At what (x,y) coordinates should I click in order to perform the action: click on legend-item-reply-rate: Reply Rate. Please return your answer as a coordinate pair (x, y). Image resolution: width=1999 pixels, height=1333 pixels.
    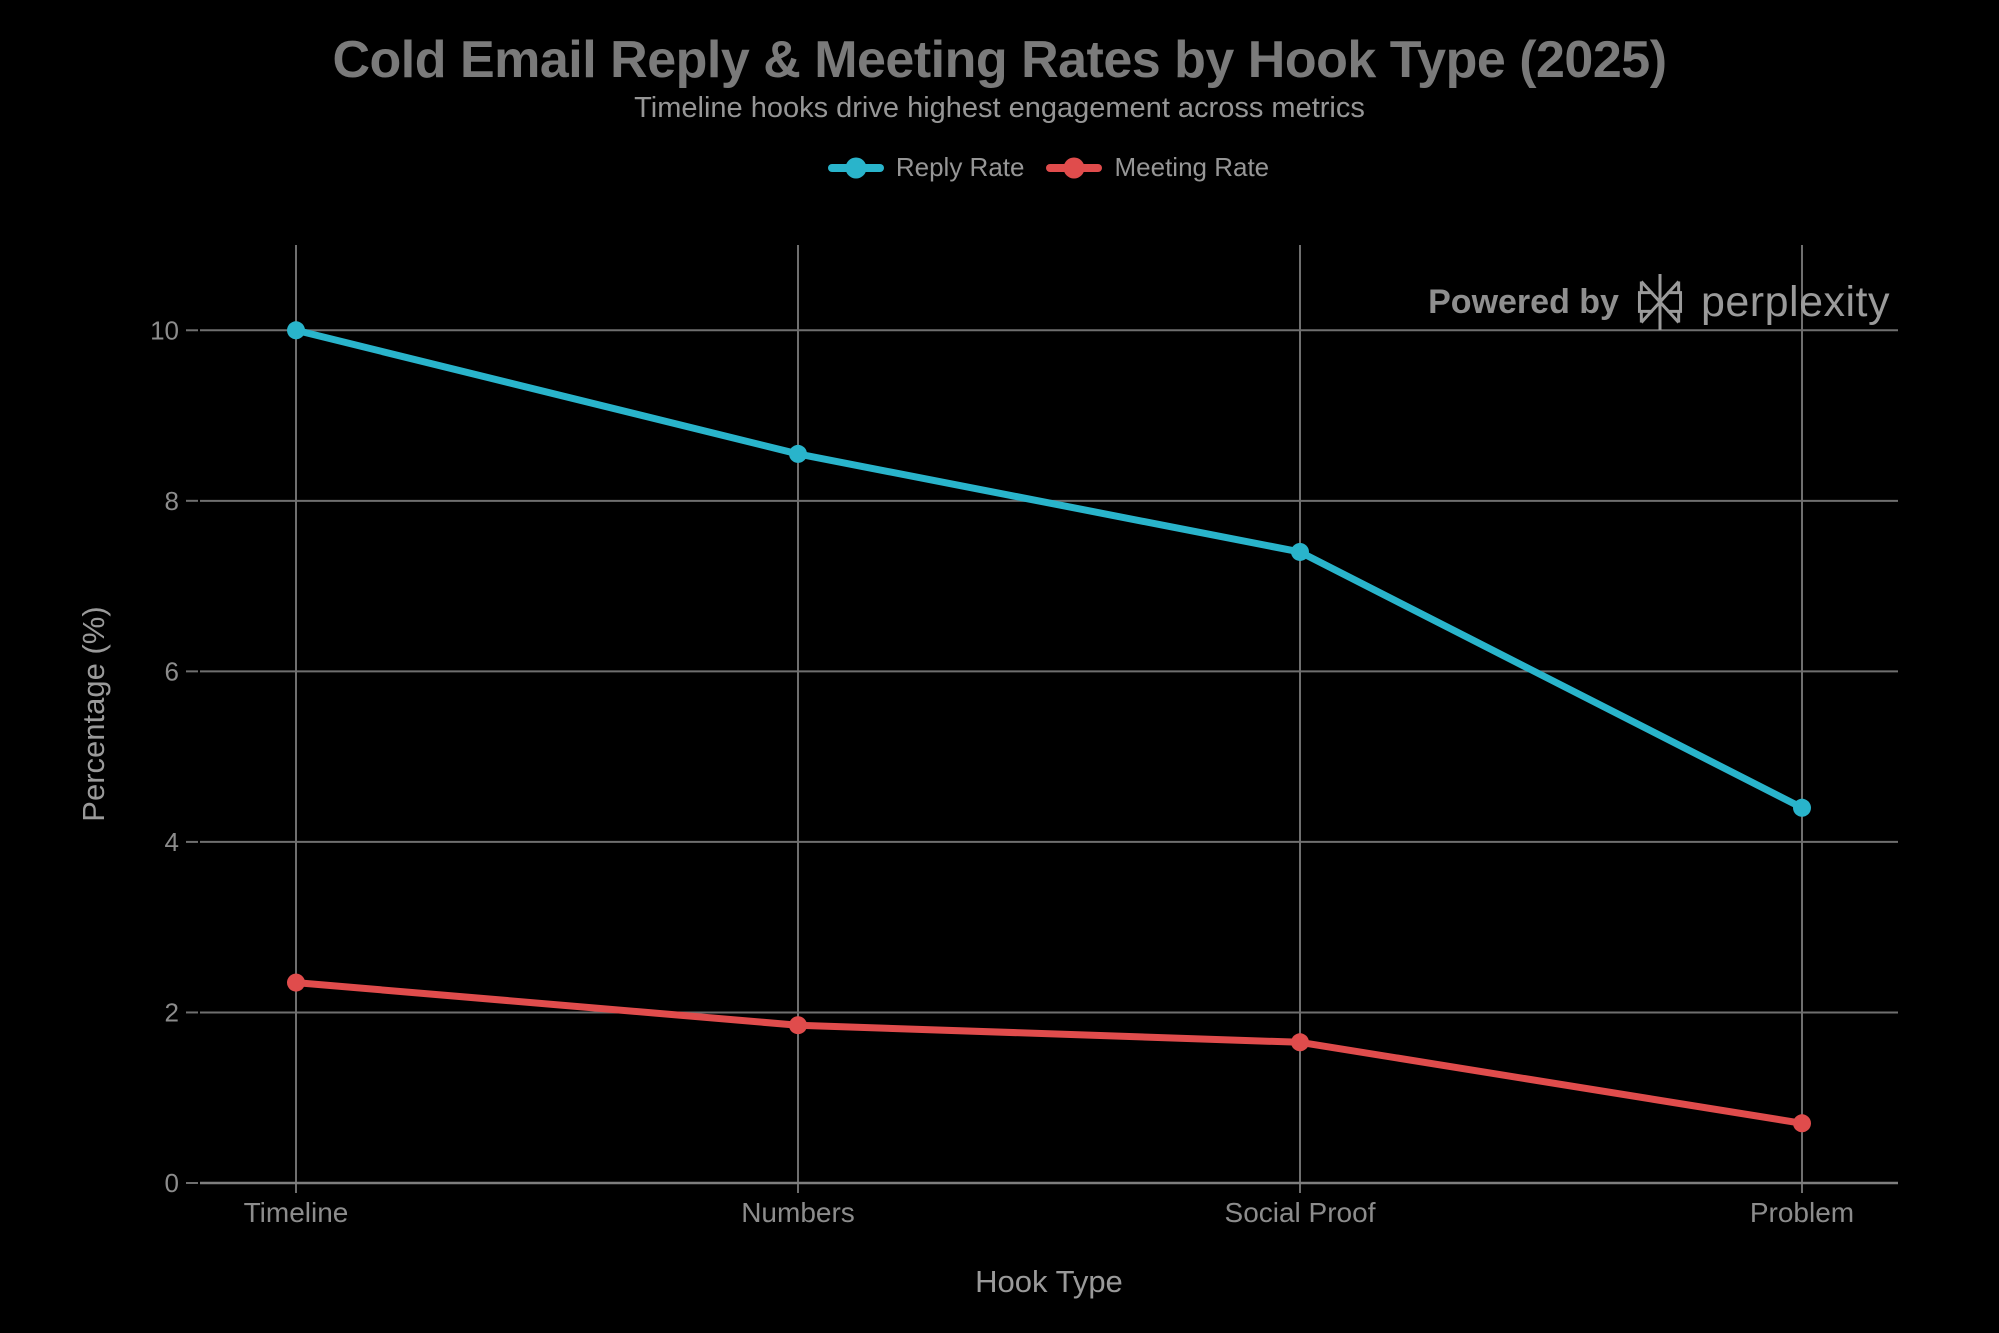
    Looking at the image, I should click on (926, 167).